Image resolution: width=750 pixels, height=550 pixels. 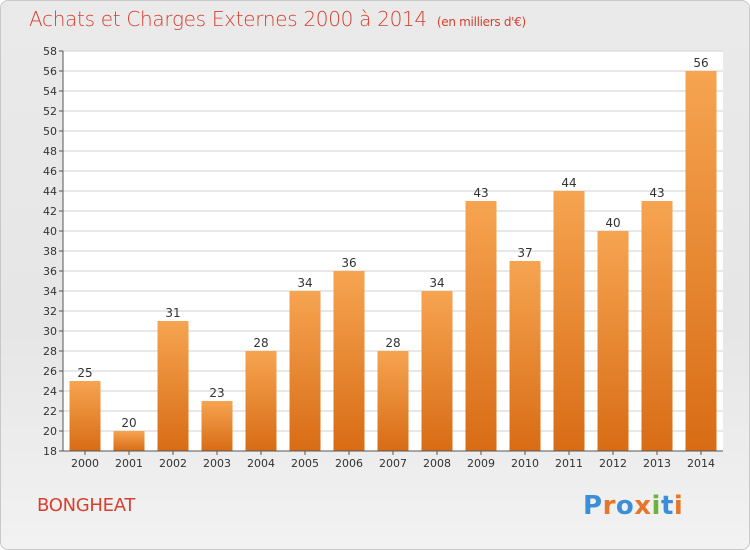 I want to click on y-tick-label: 56, so click(x=50, y=71).